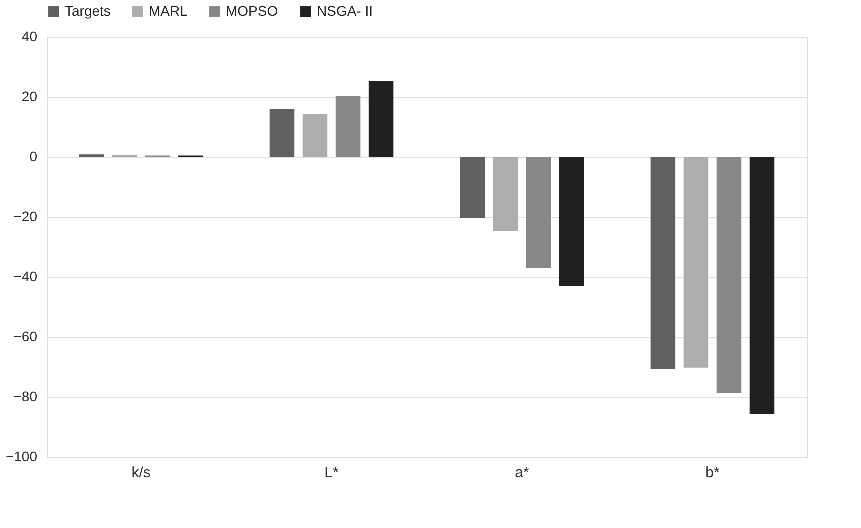 The width and height of the screenshot is (861, 528). Describe the element at coordinates (88, 11) in the screenshot. I see `legend-label: Targets` at that location.